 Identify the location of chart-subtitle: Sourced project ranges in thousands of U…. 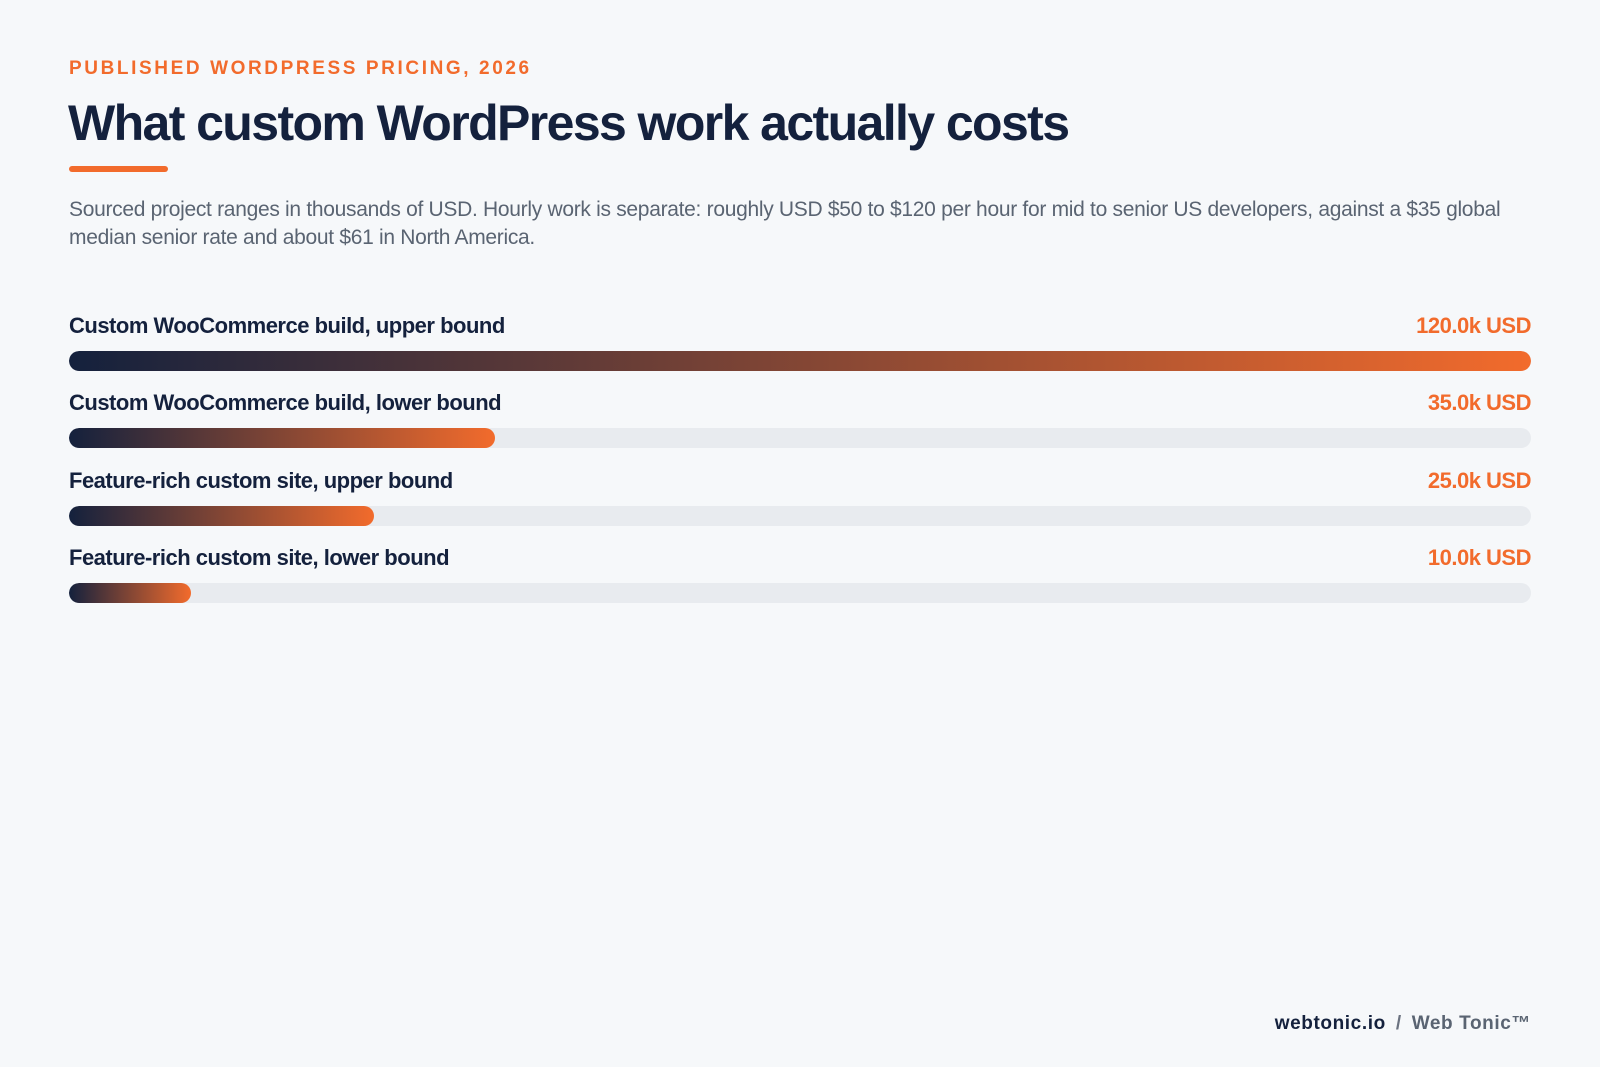
(785, 223).